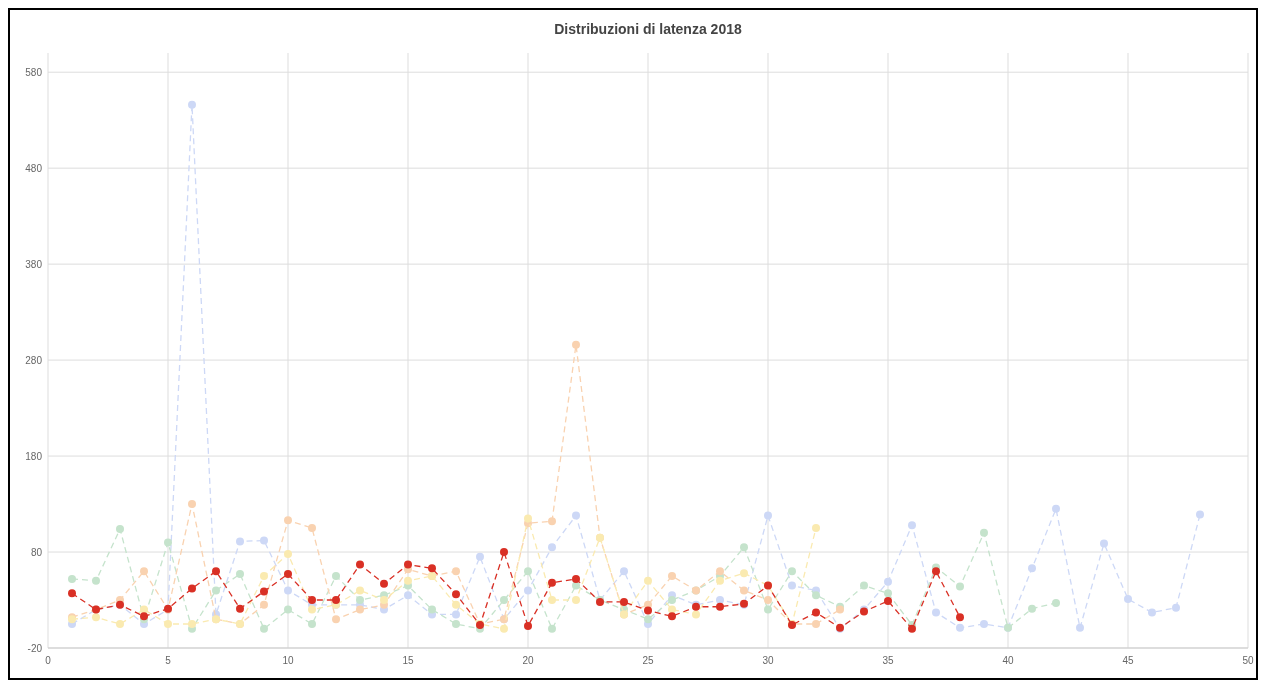  What do you see at coordinates (48, 660) in the screenshot?
I see `x-tick-label: 0` at bounding box center [48, 660].